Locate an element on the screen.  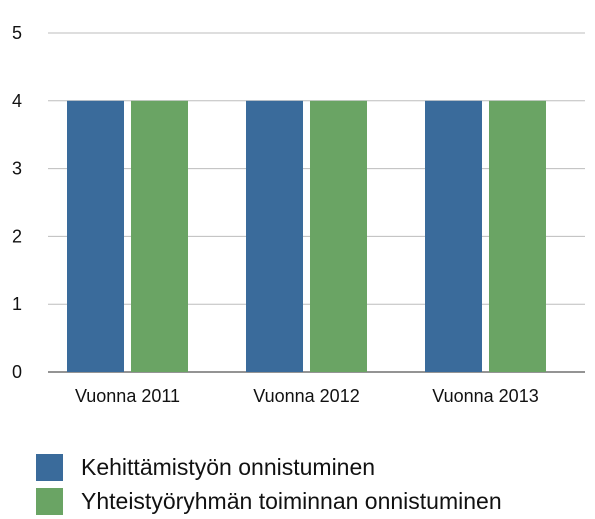
y-tick-label-0: 0 is located at coordinates (17, 372).